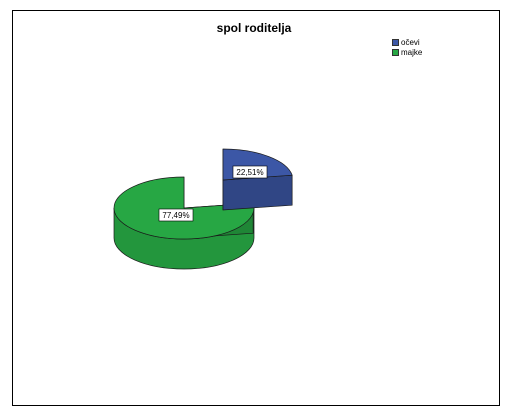  I want to click on slice-label-text: 22,51%, so click(249, 172).